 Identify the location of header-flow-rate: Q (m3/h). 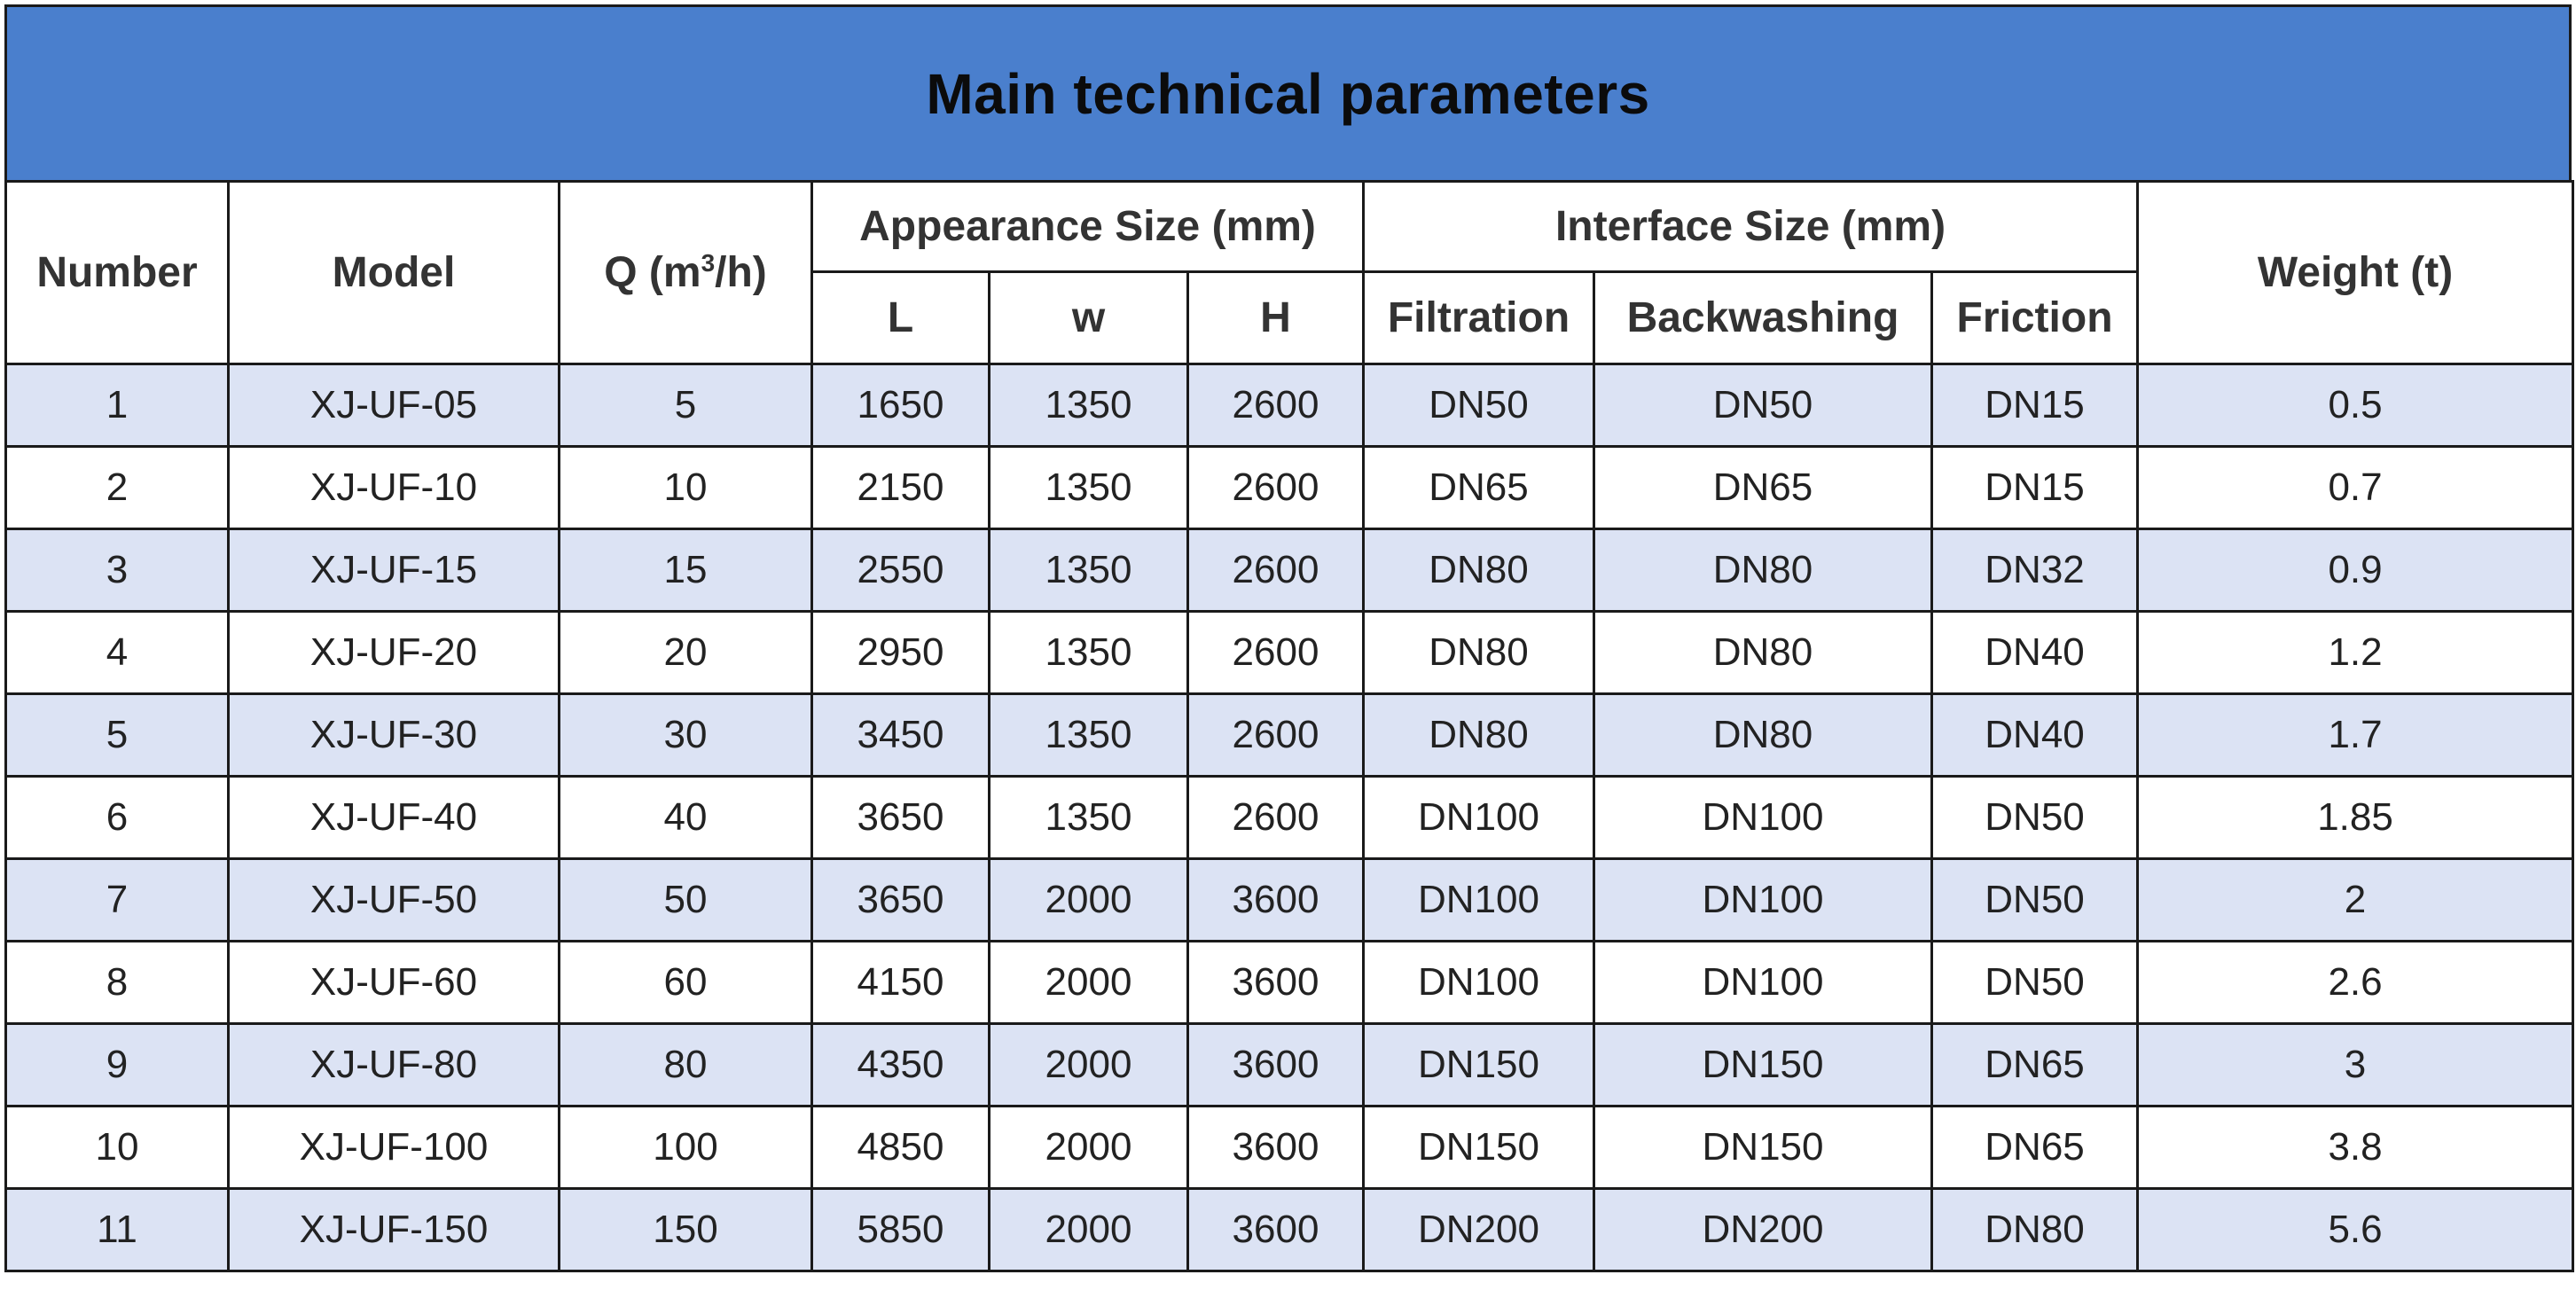
(685, 272).